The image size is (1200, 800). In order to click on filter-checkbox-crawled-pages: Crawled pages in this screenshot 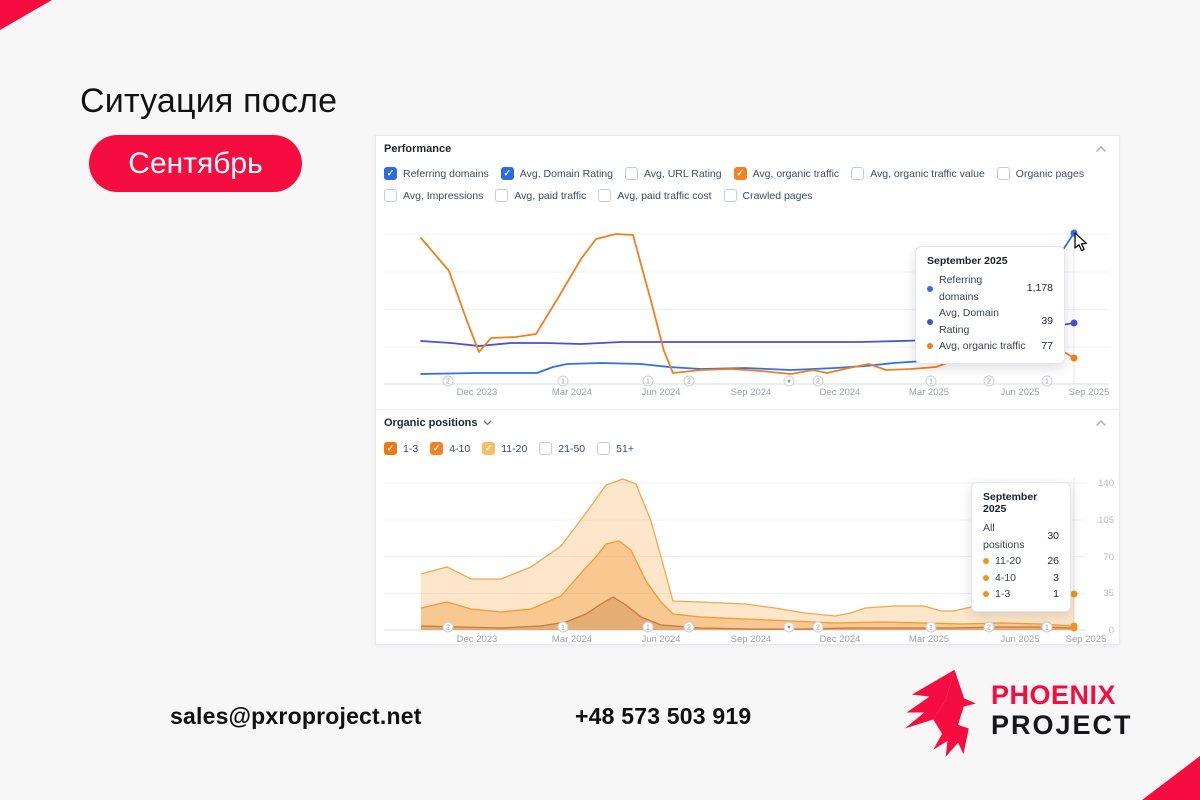, I will do `click(768, 195)`.